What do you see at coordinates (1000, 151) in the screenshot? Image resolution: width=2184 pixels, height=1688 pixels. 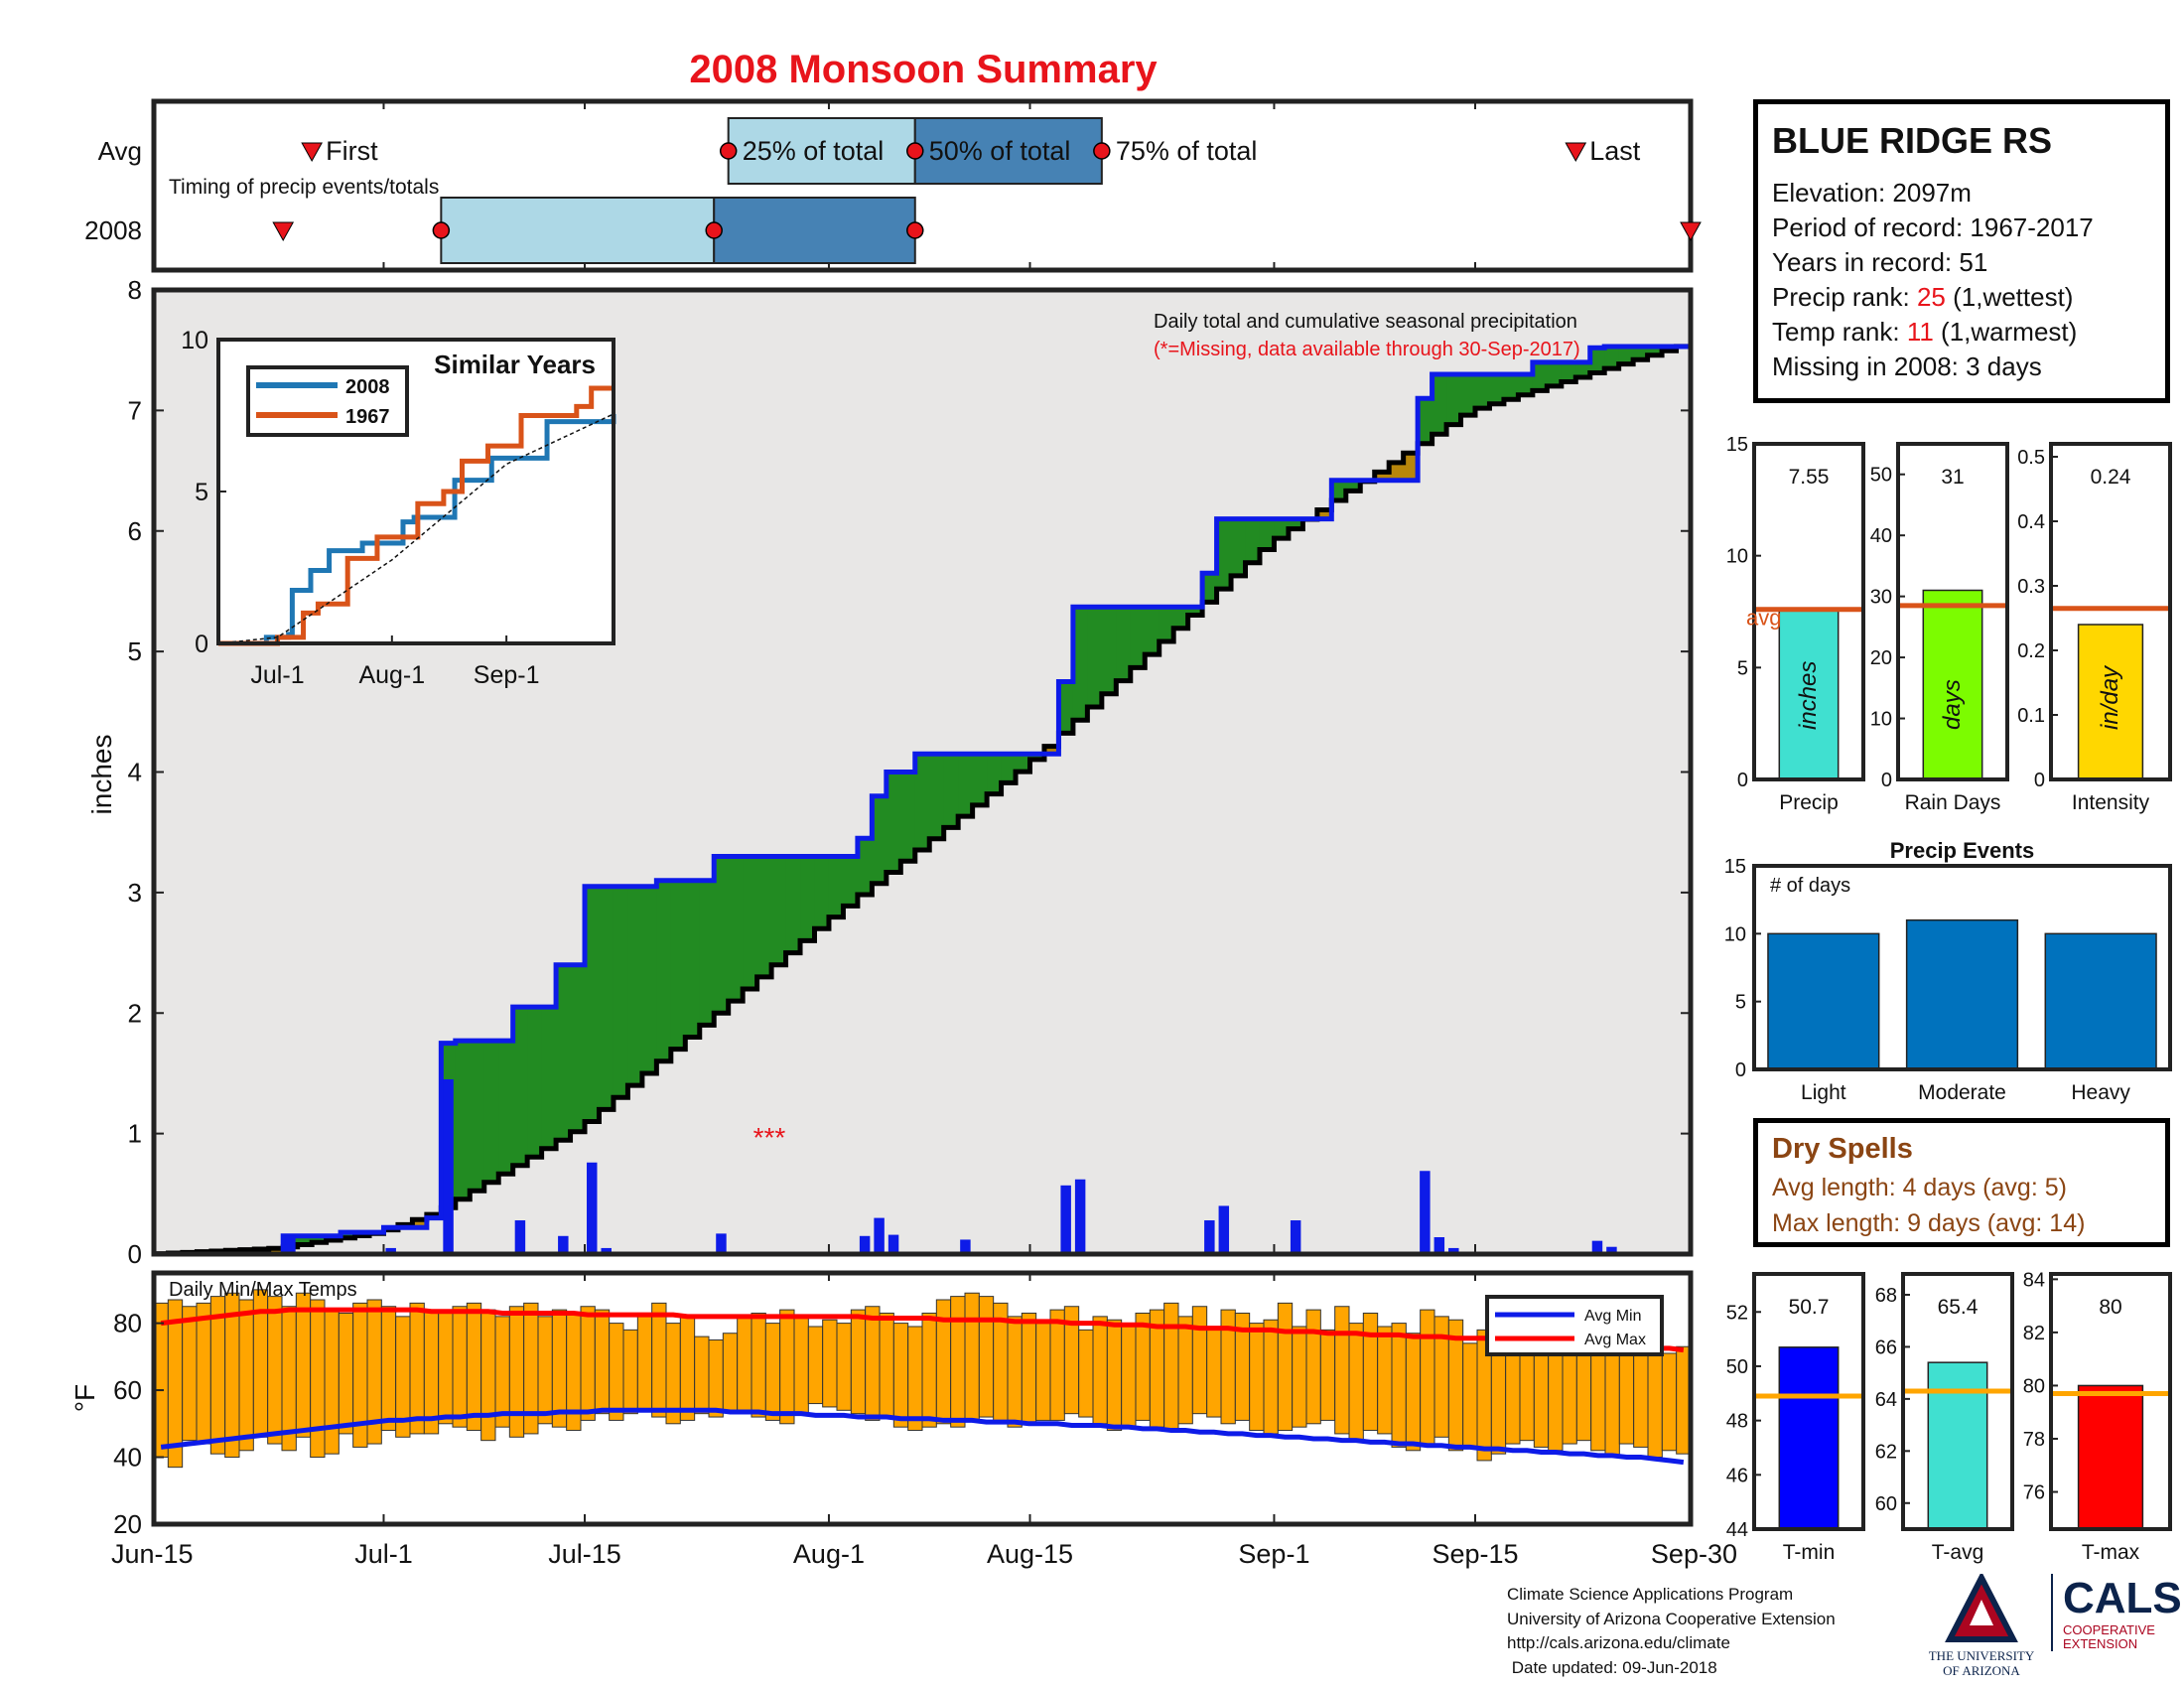 I see `timing-label-50: 50% of total` at bounding box center [1000, 151].